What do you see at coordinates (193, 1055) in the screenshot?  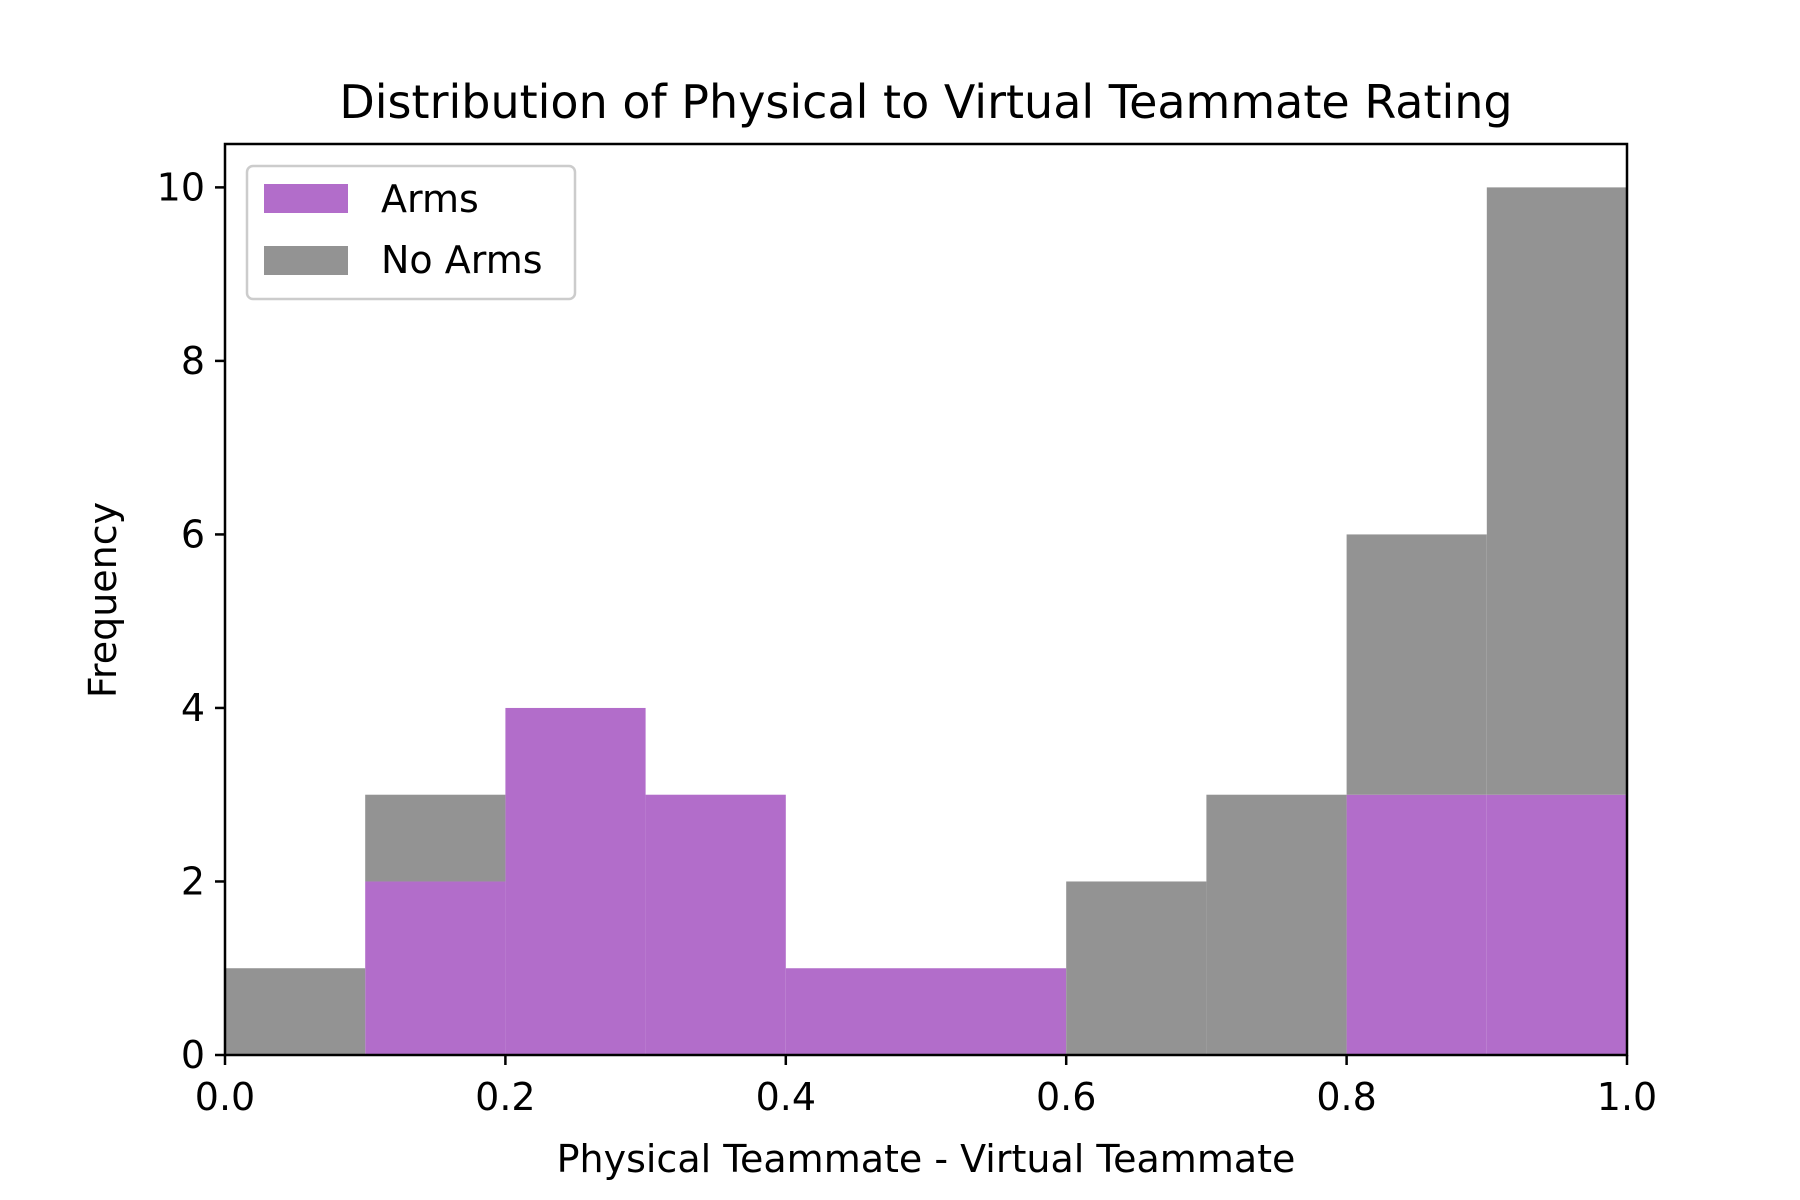 I see `y-tick-label: 0` at bounding box center [193, 1055].